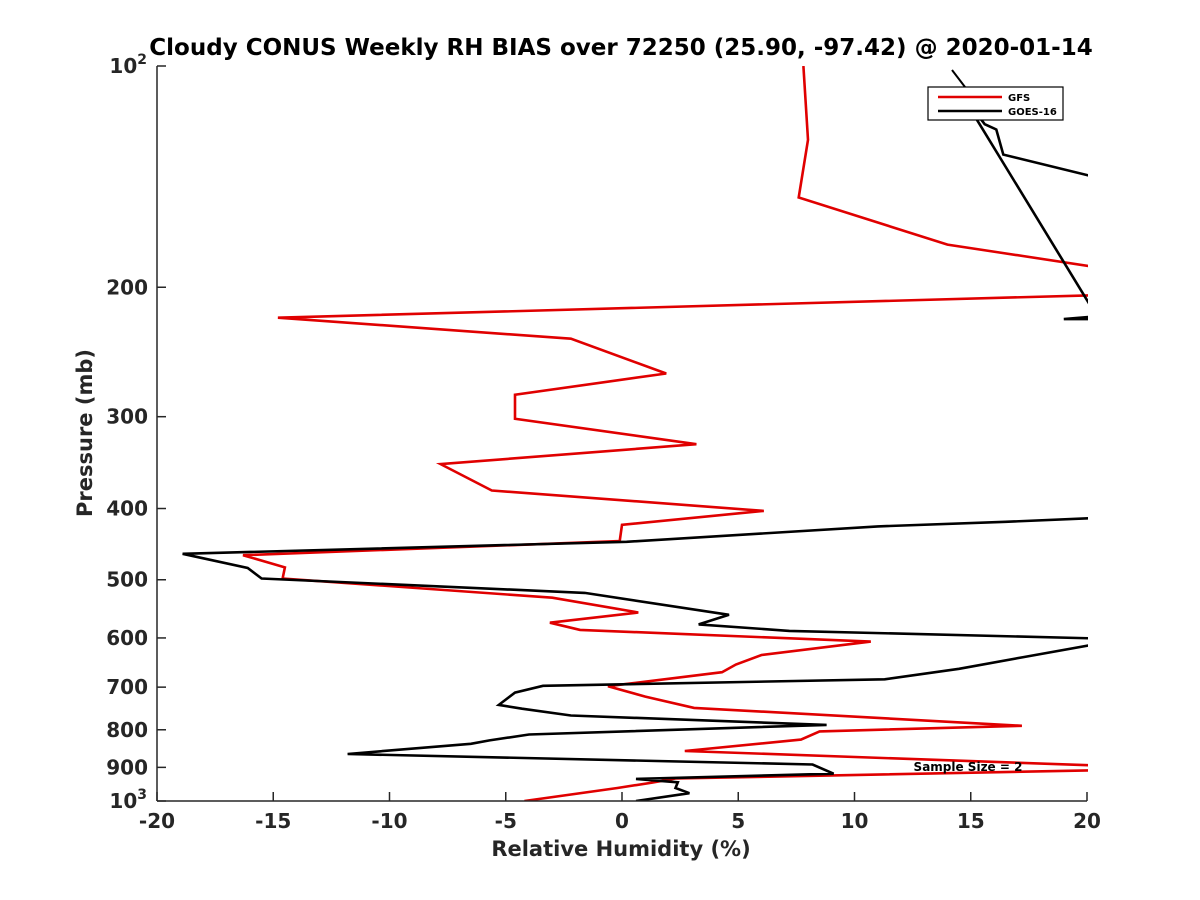  I want to click on legend: GFS GOES-16, so click(995, 95).